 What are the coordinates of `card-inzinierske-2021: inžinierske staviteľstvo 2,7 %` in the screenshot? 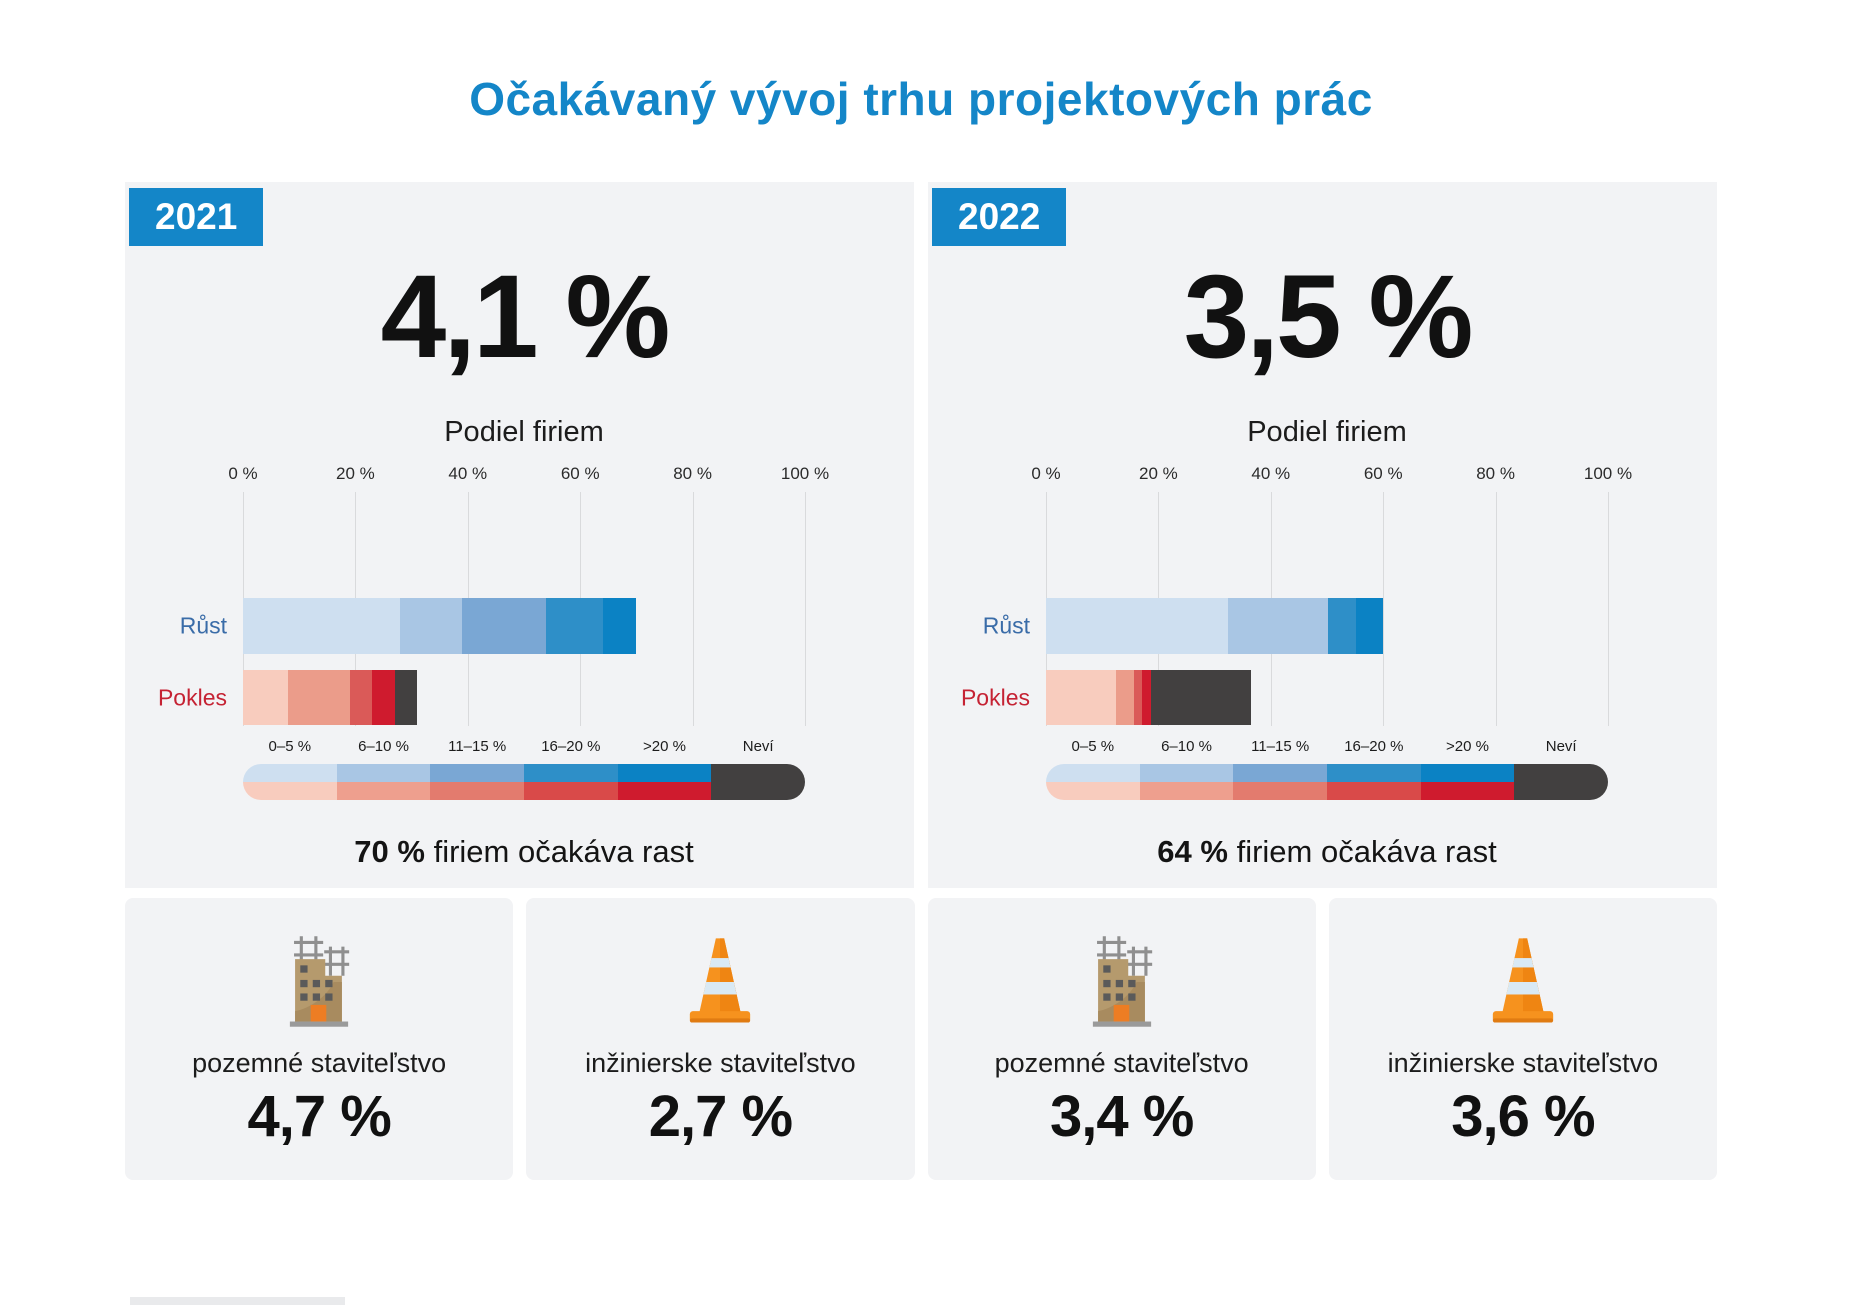 It's located at (720, 1039).